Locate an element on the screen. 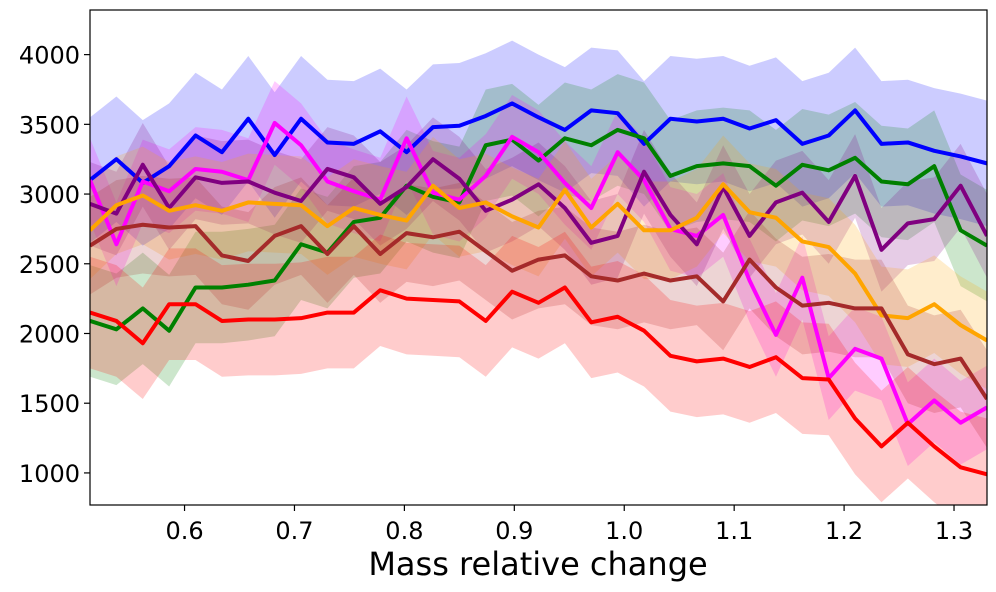 This screenshot has height=592, width=996. y-tick-label: 3500 is located at coordinates (49, 125).